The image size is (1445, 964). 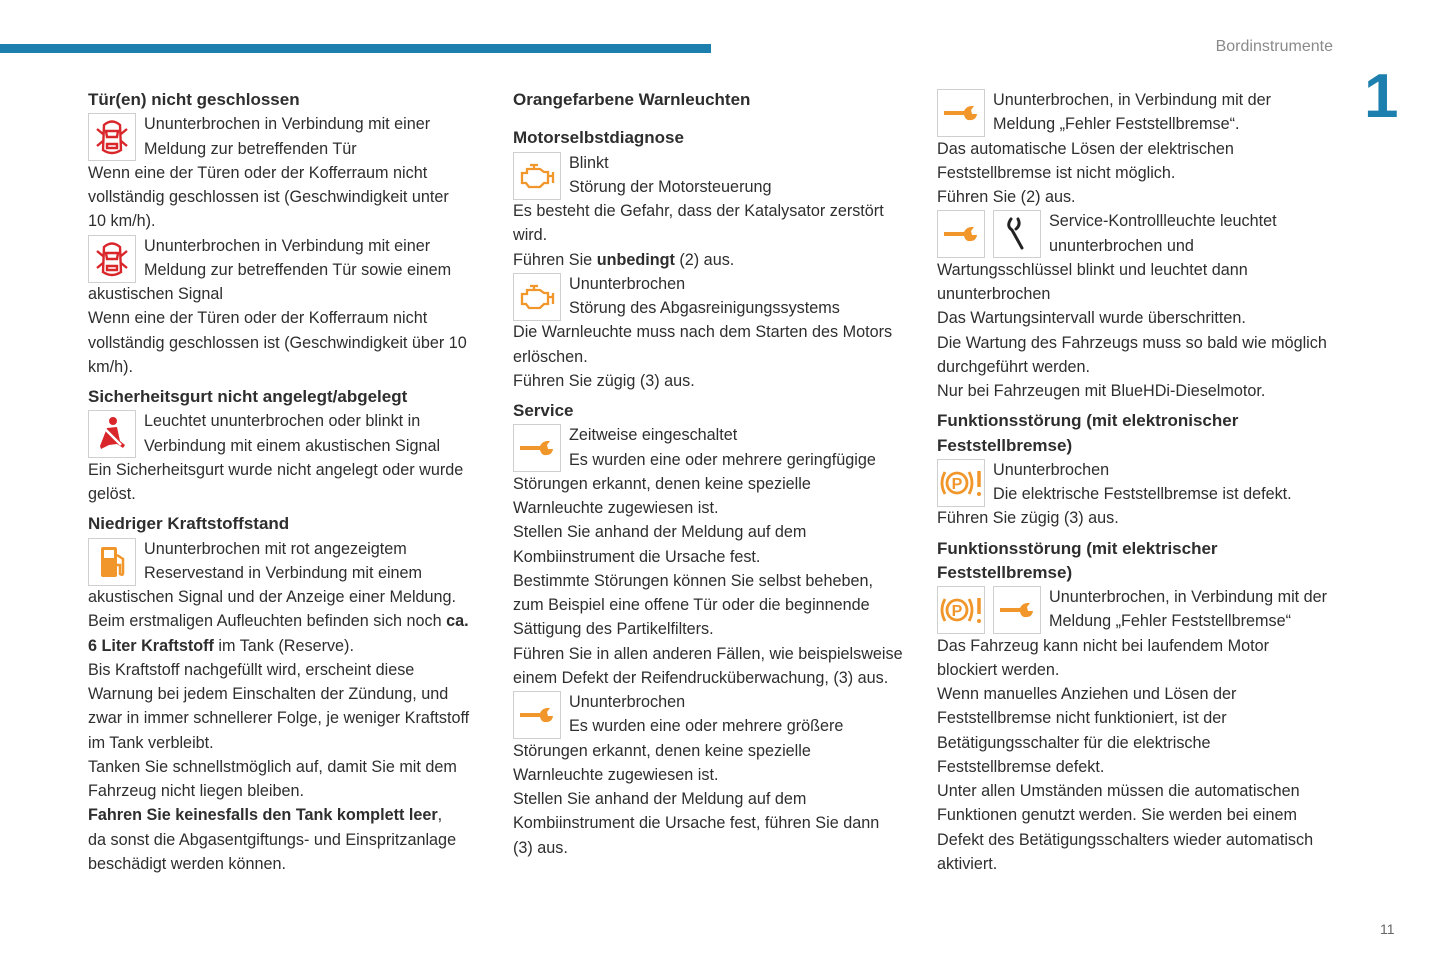 I want to click on parking-brake-fault-orange-icon: P, so click(x=961, y=610).